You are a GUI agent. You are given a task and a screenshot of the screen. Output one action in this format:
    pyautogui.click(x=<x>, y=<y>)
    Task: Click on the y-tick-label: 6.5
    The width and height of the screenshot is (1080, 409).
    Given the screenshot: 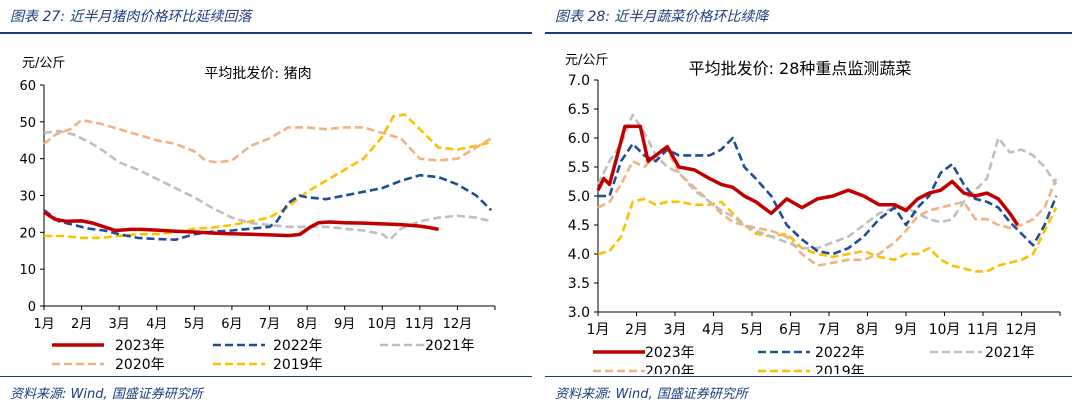 What is the action you would take?
    pyautogui.click(x=579, y=110)
    